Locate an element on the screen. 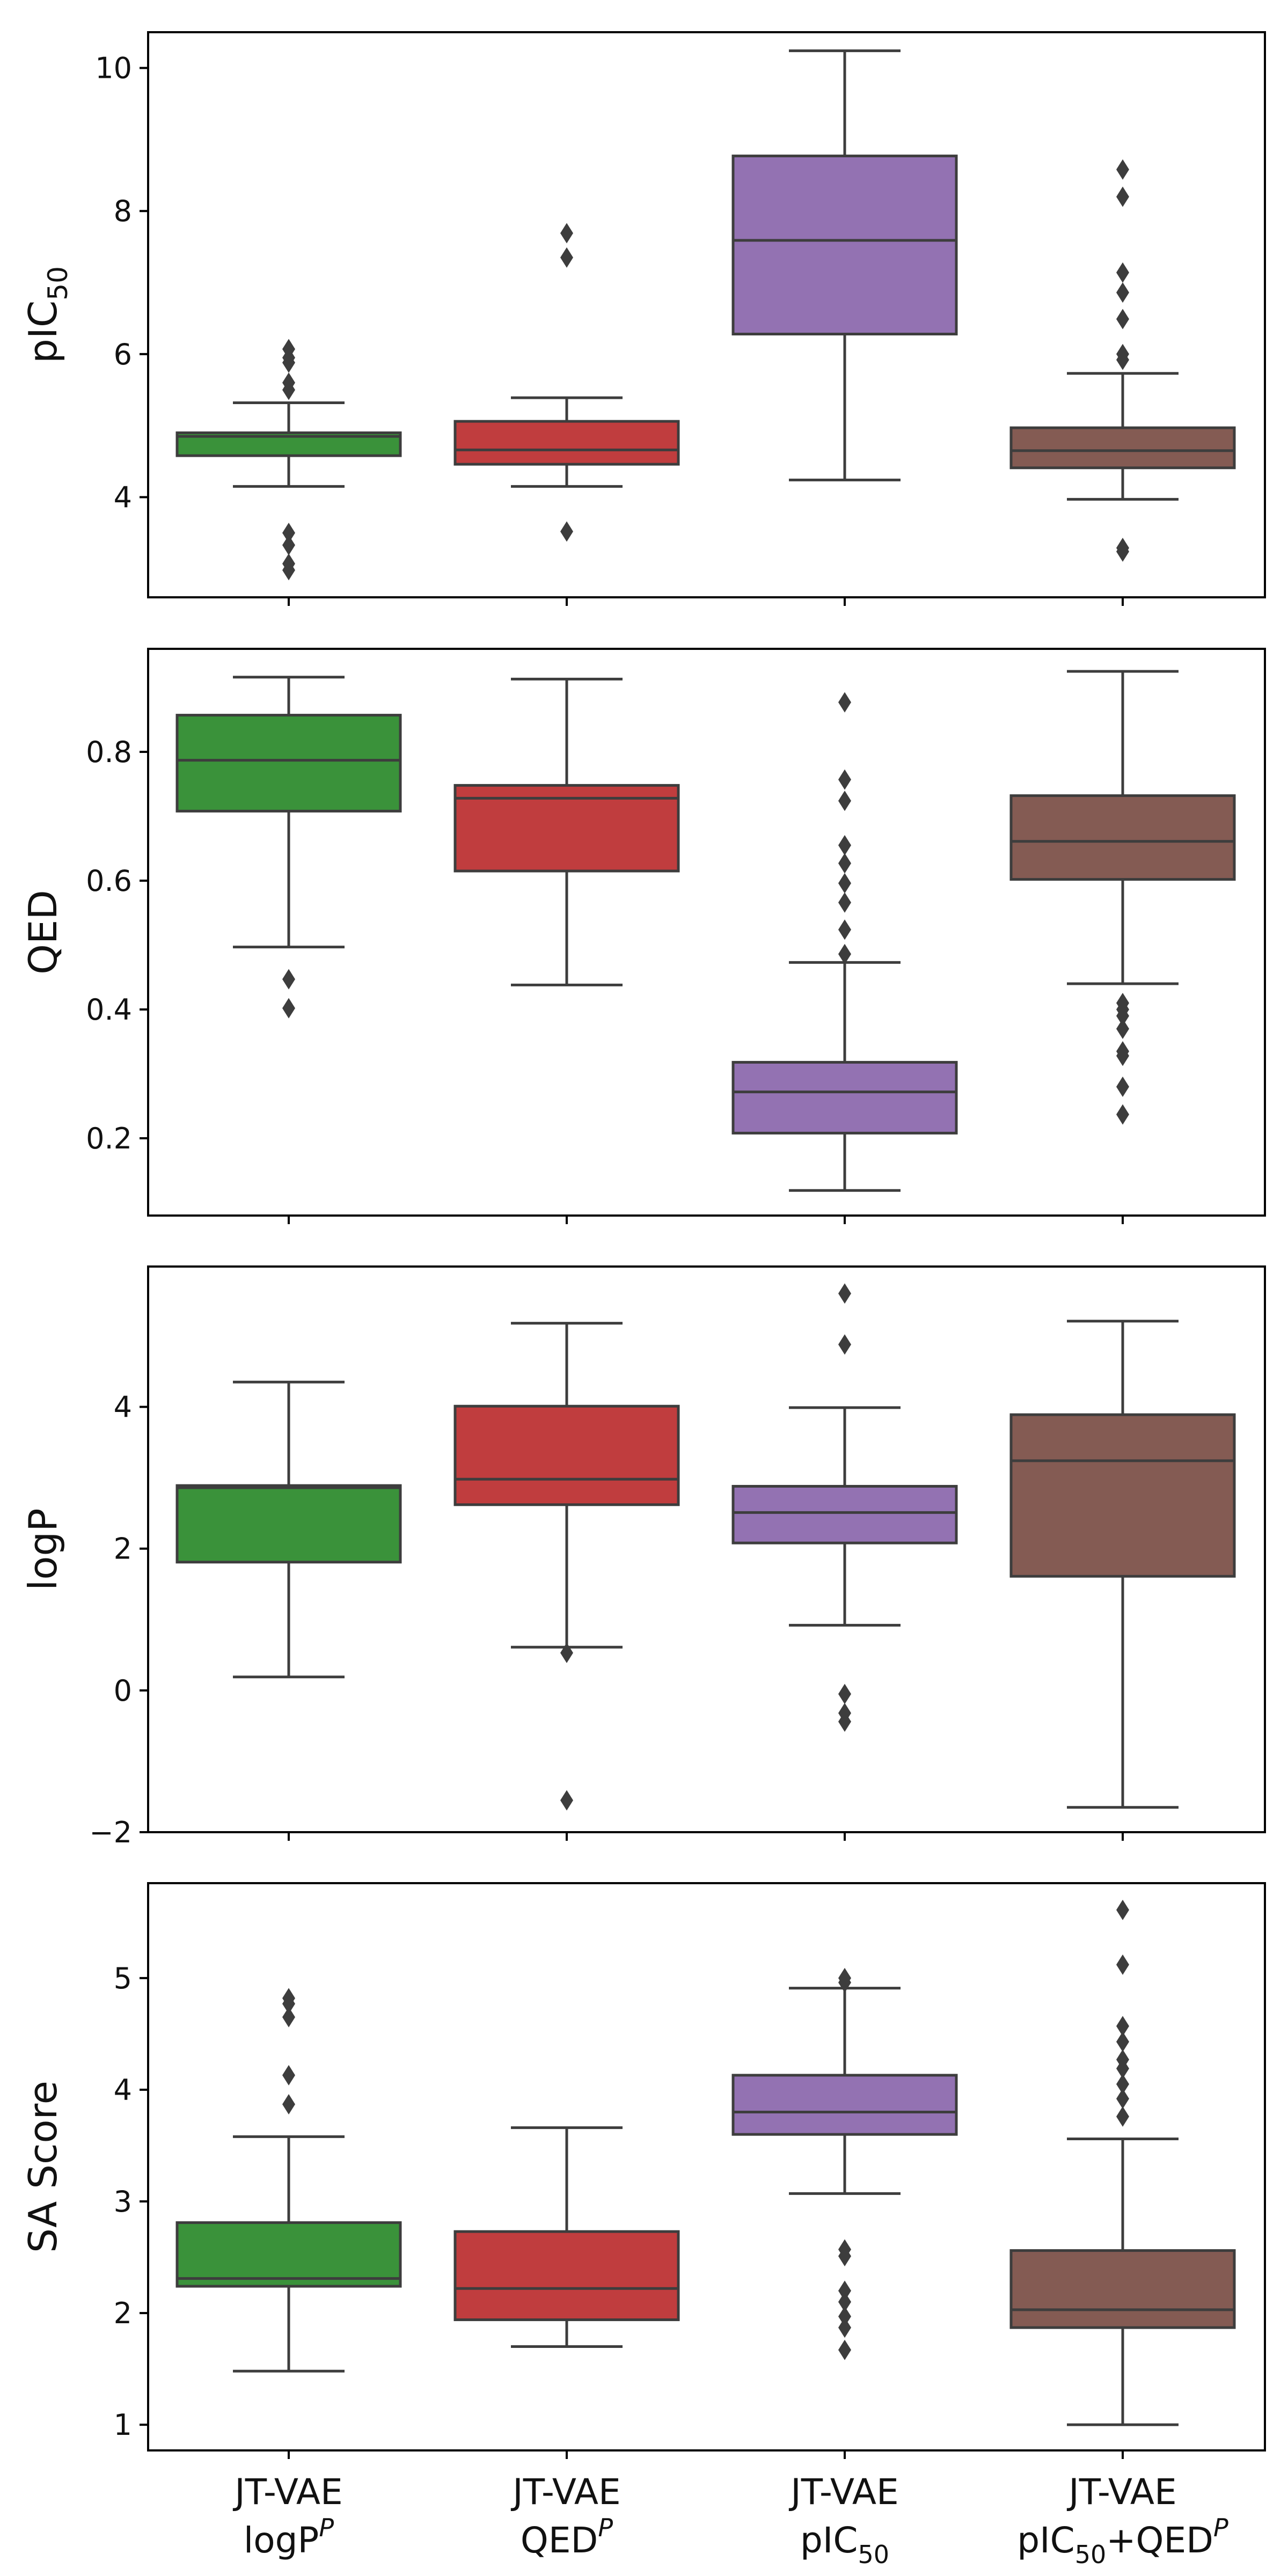  x-category-label-line2: pIC50 is located at coordinates (844, 2544).